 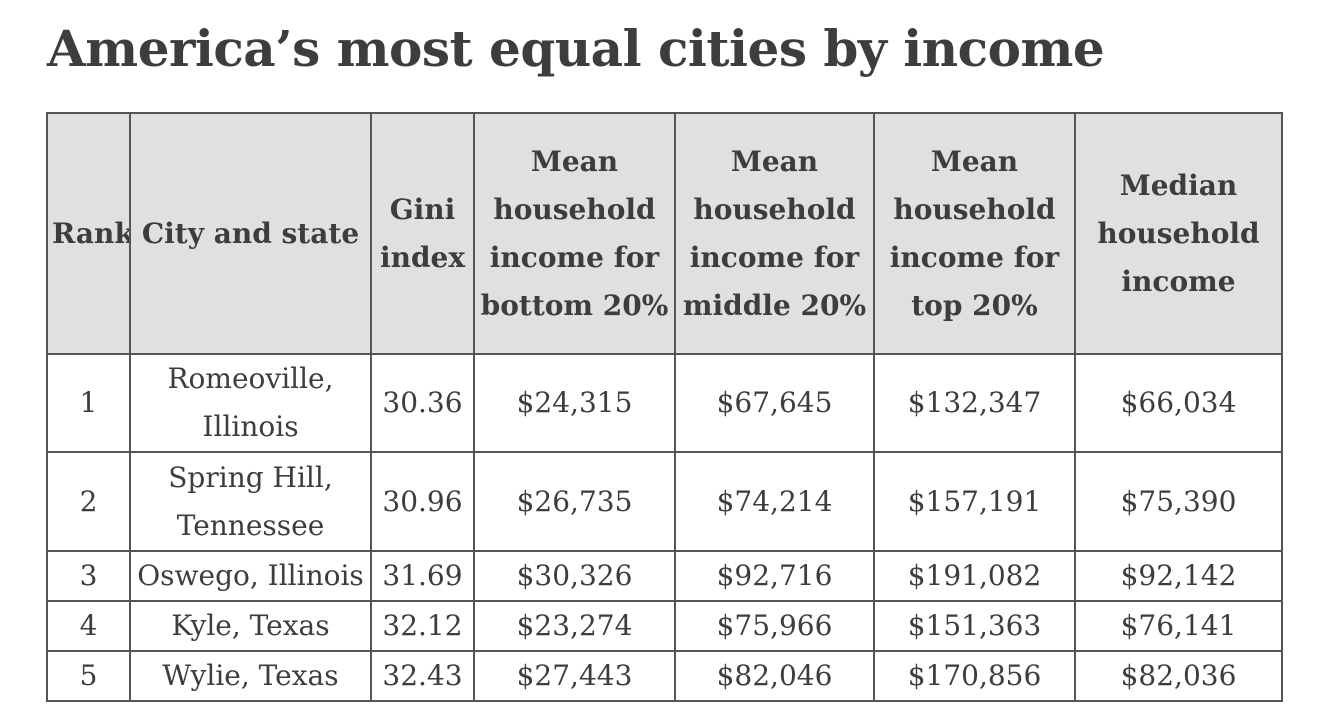 I want to click on table-cell: Spring Hill, Tennessee, so click(x=250, y=501).